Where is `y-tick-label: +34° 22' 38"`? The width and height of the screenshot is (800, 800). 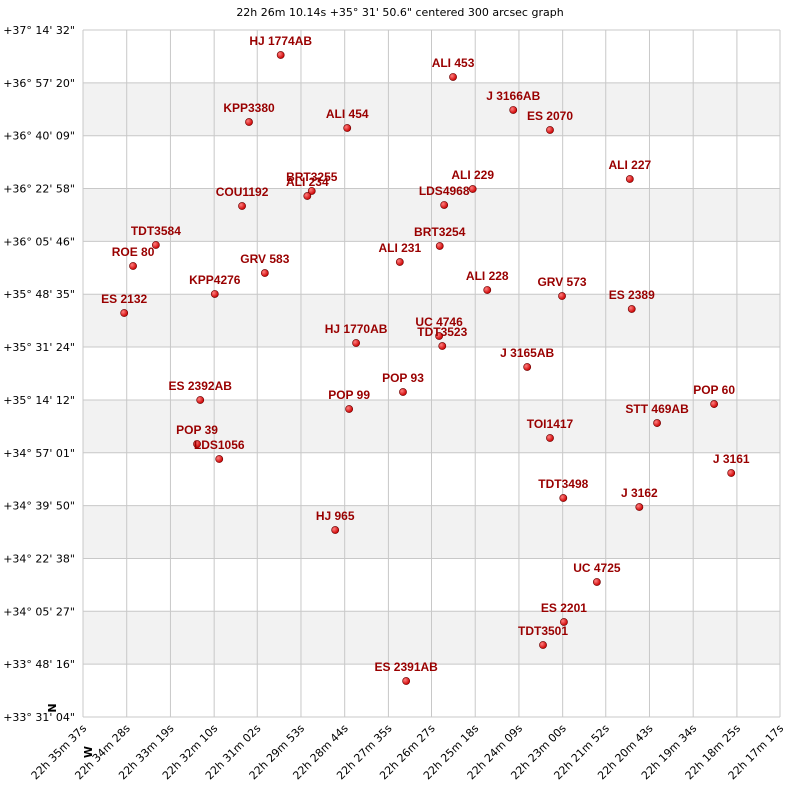
y-tick-label: +34° 22' 38" is located at coordinates (39, 558).